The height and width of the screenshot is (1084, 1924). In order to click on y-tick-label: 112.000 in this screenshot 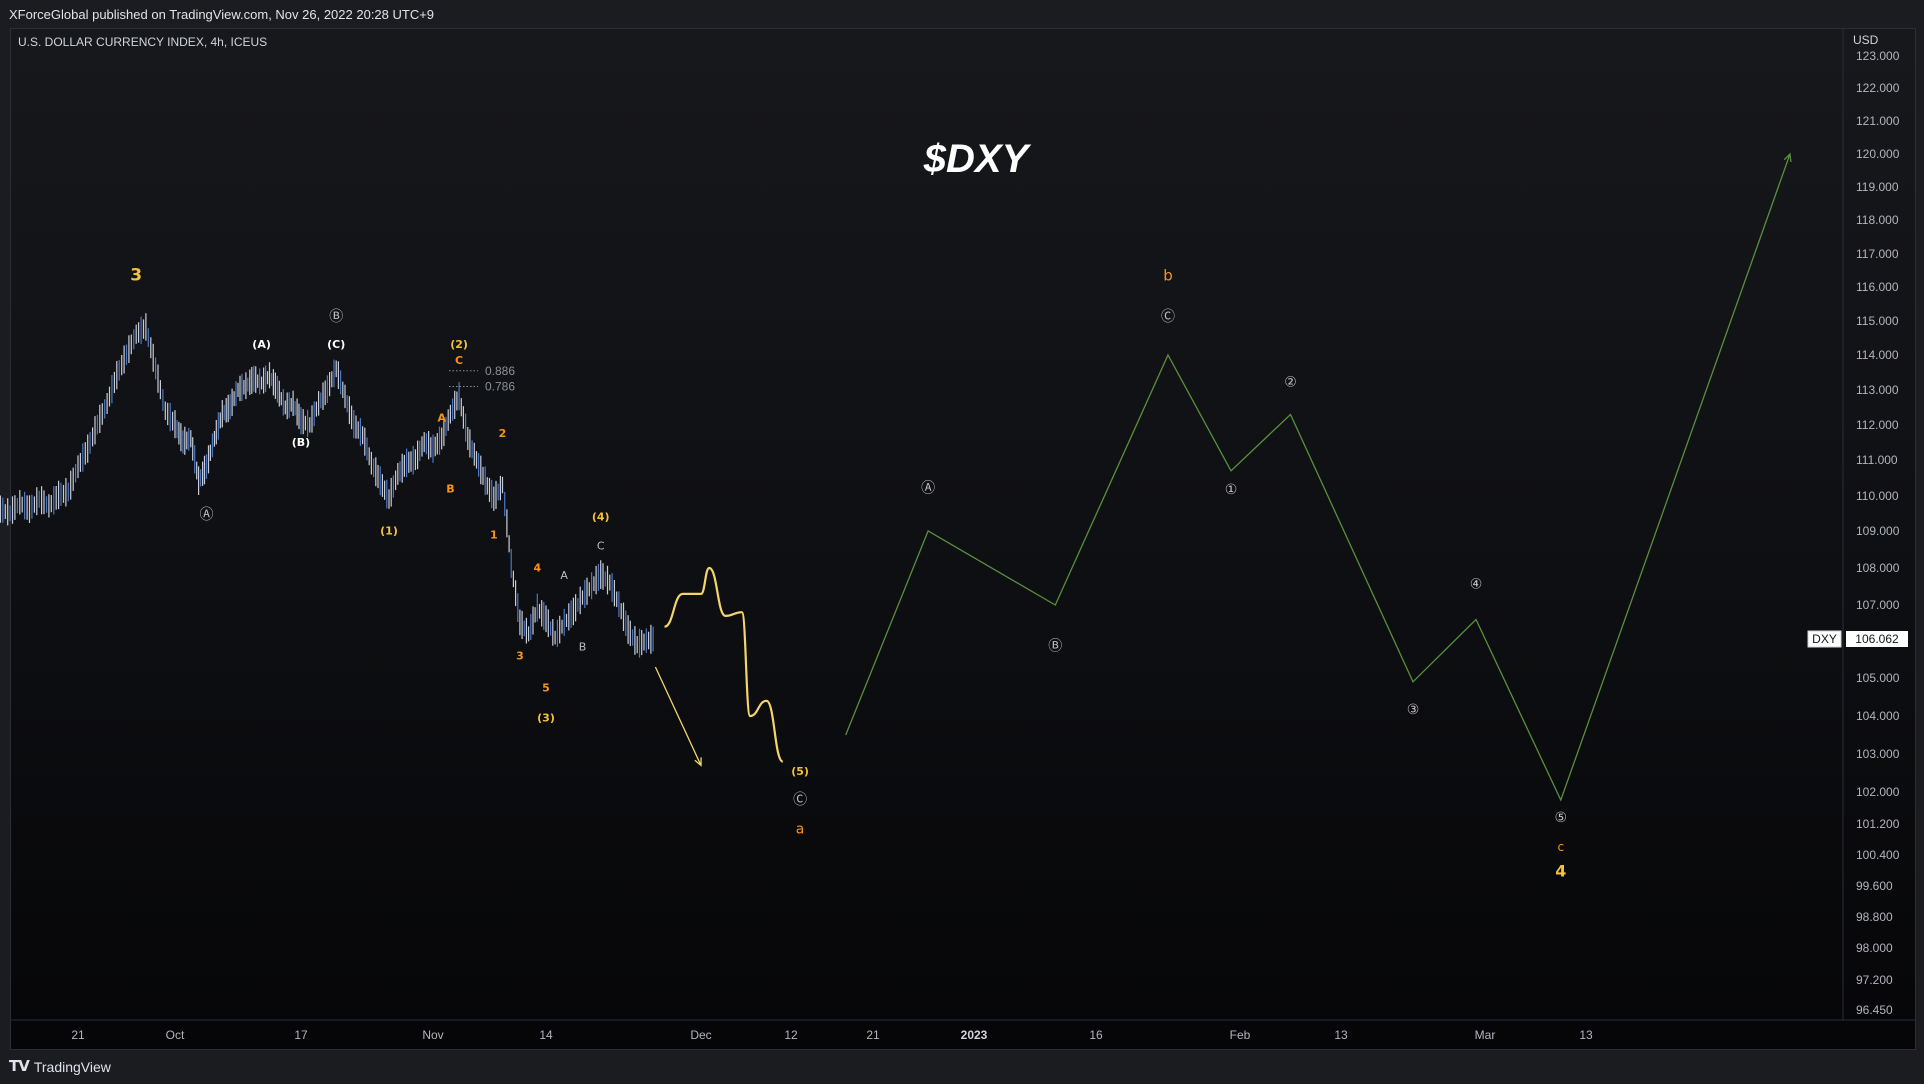, I will do `click(1877, 425)`.